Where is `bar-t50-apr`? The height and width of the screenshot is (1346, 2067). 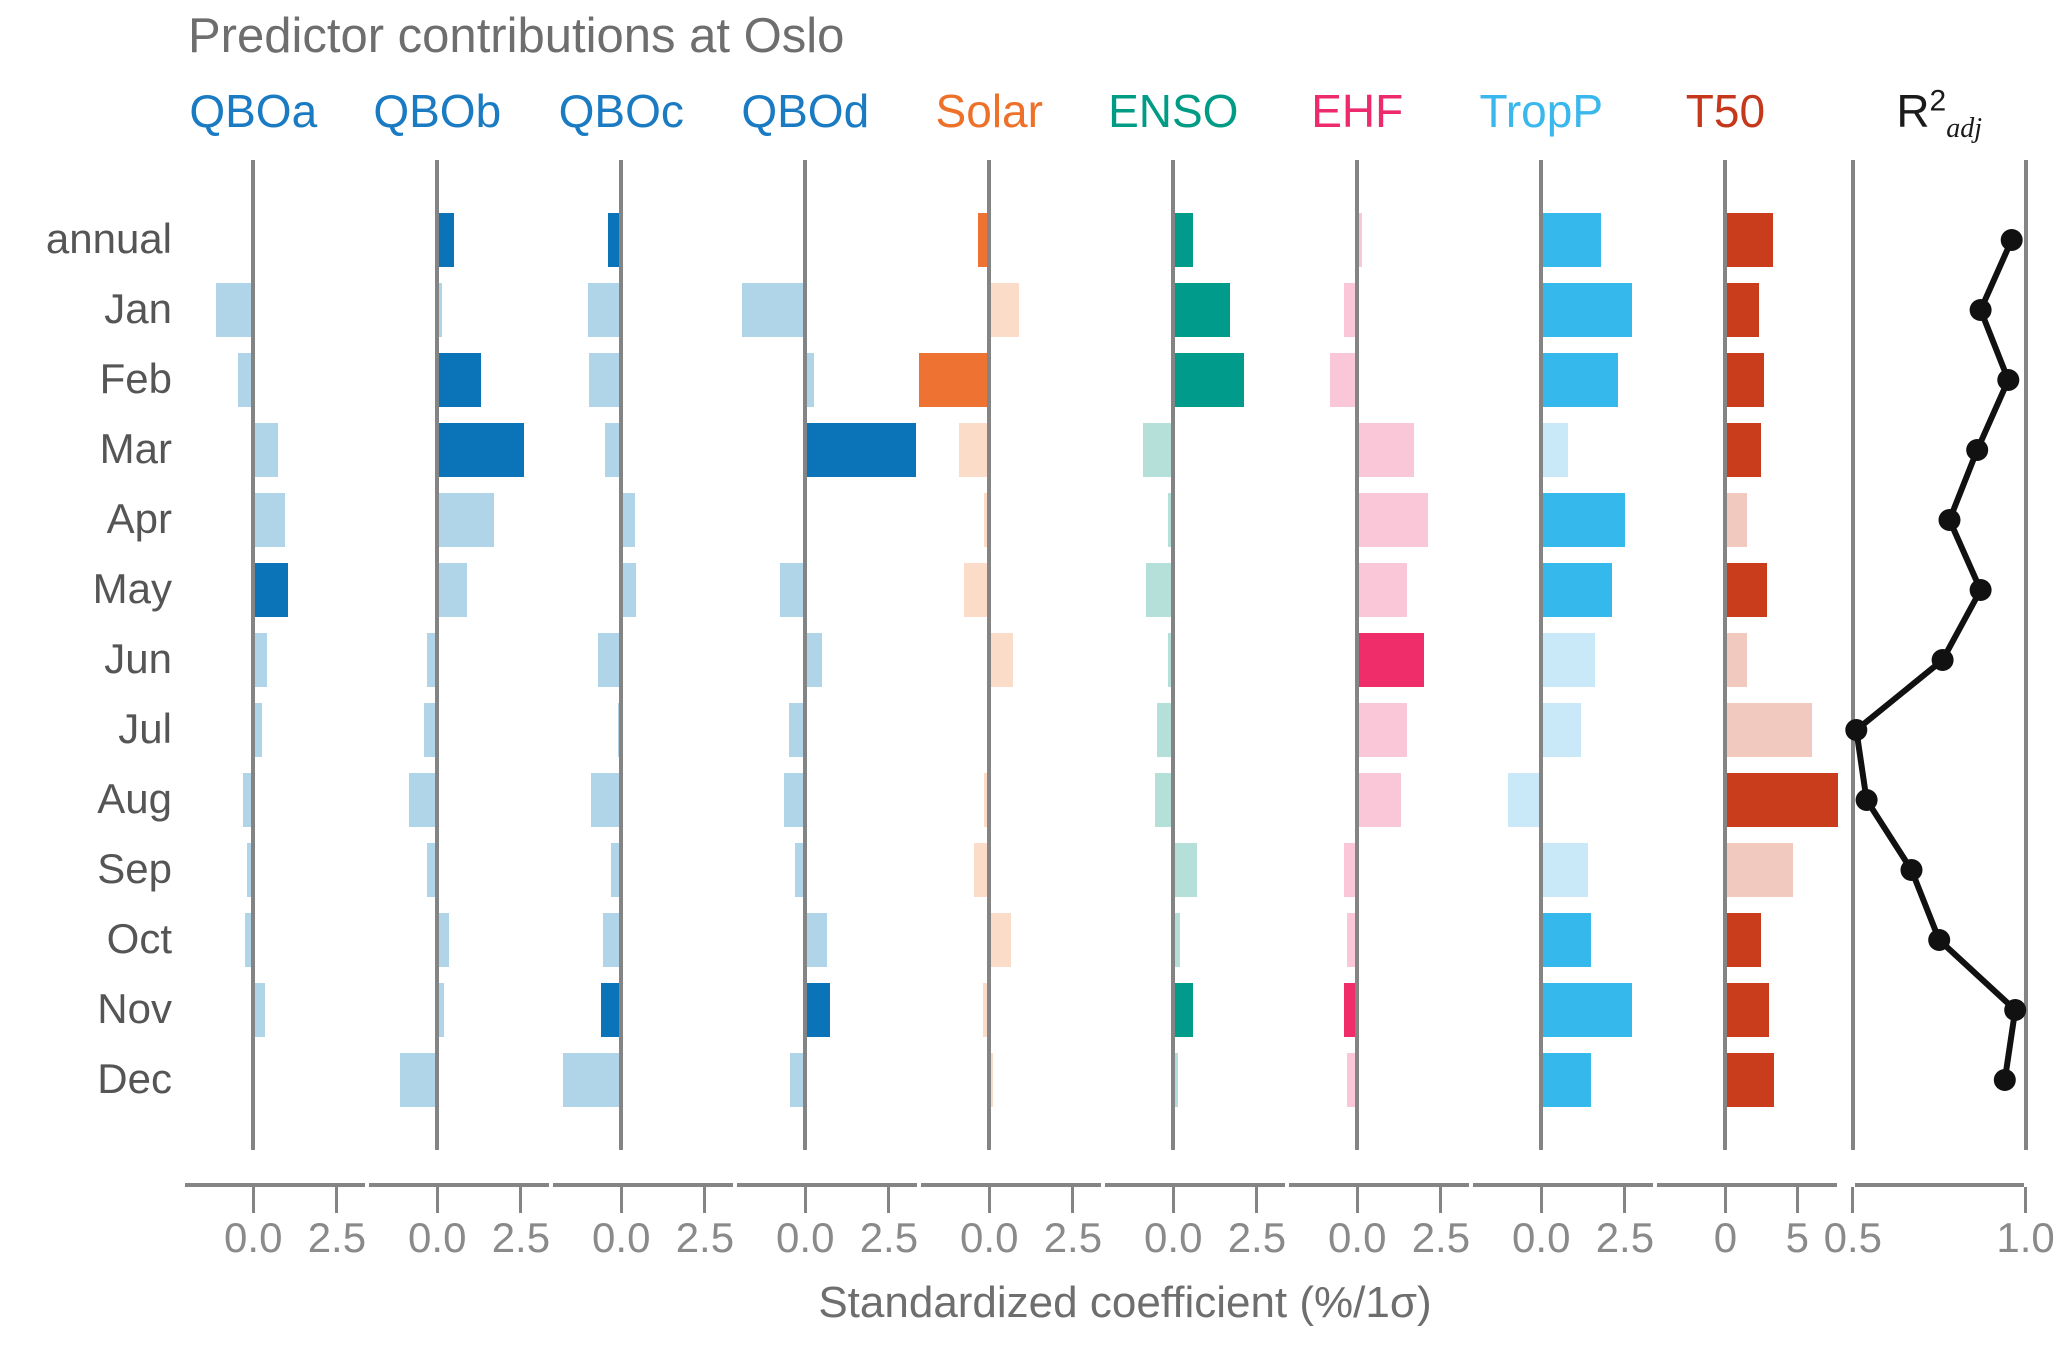 bar-t50-apr is located at coordinates (1736, 520).